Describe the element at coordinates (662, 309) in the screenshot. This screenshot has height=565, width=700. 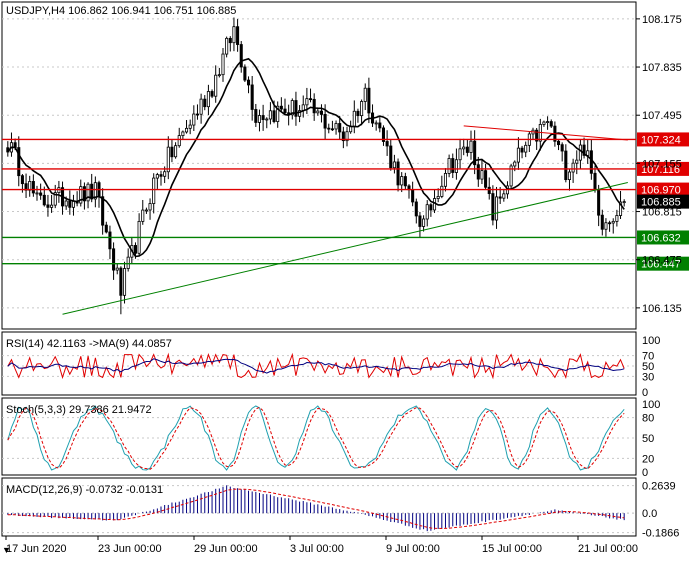
I see `price-tick-label: 106.135` at that location.